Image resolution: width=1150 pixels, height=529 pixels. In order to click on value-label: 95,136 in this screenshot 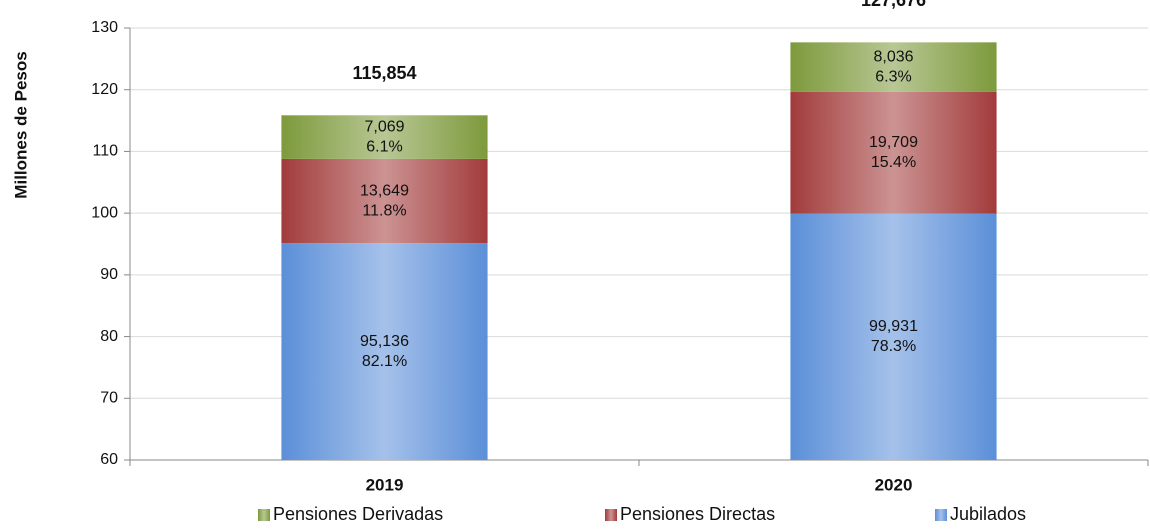, I will do `click(384, 341)`.